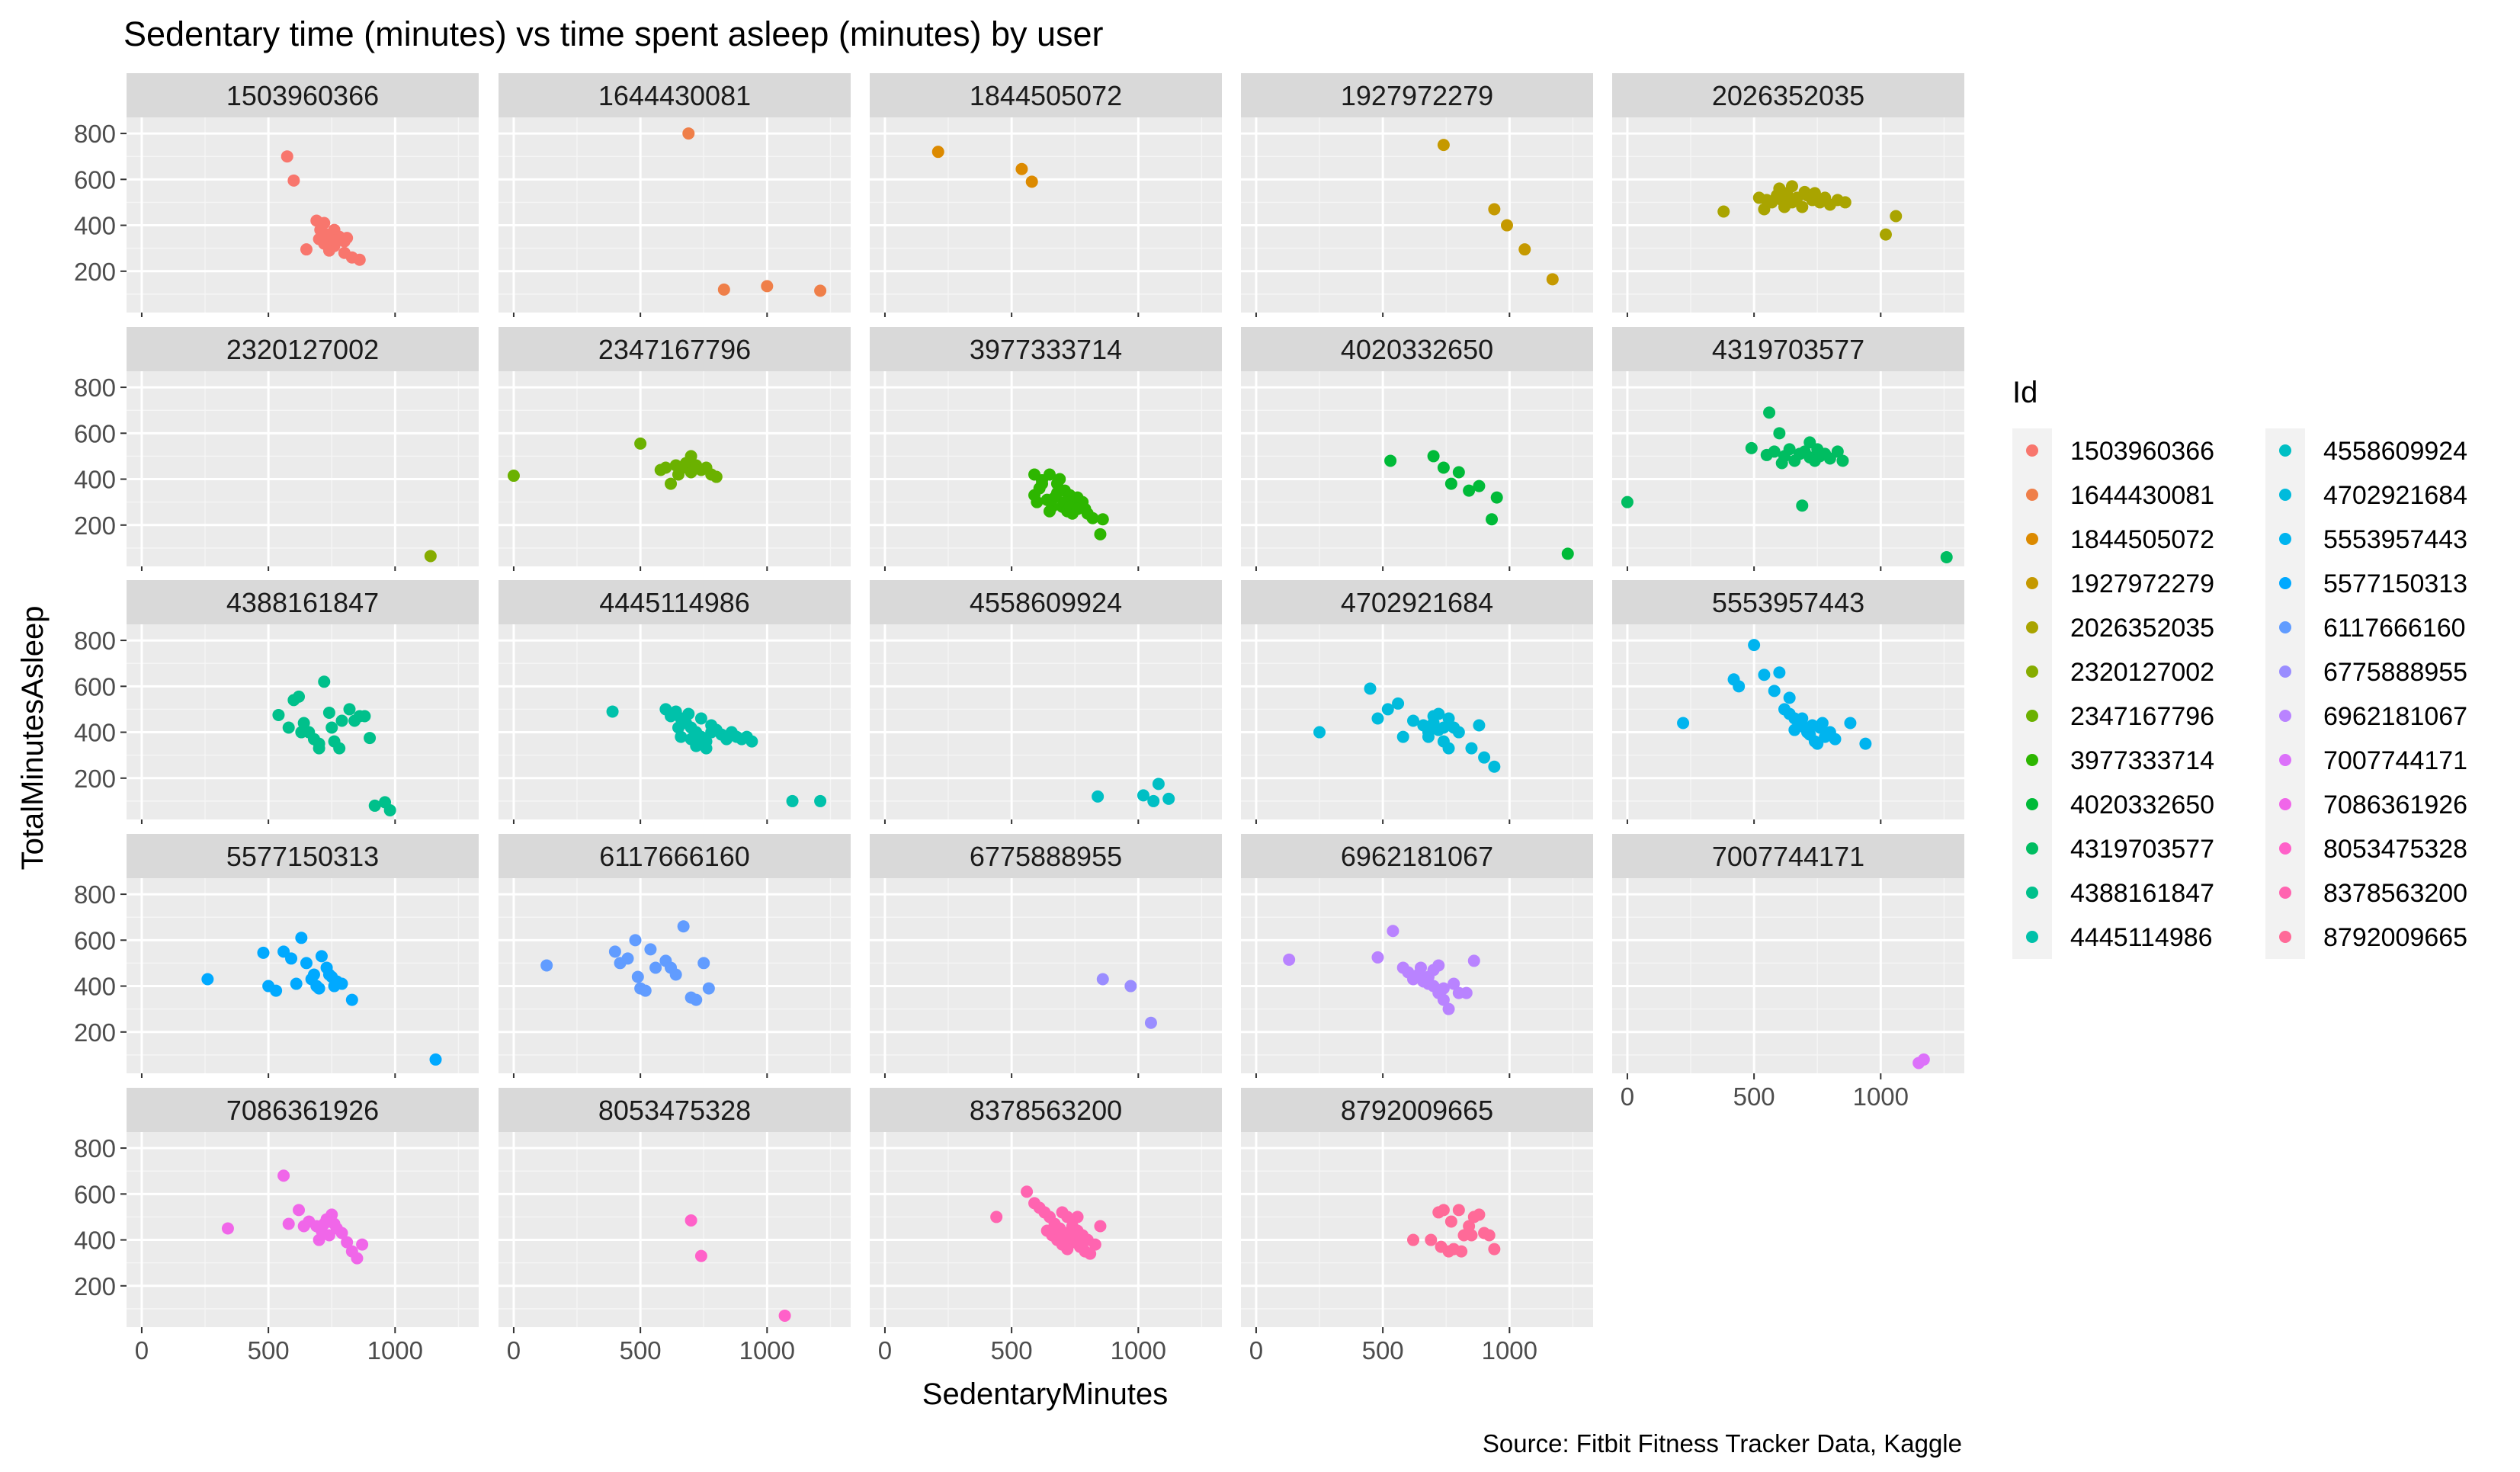 This screenshot has height=1472, width=2520. What do you see at coordinates (1046, 702) in the screenshot?
I see `panel-4558609924: 4558609924` at bounding box center [1046, 702].